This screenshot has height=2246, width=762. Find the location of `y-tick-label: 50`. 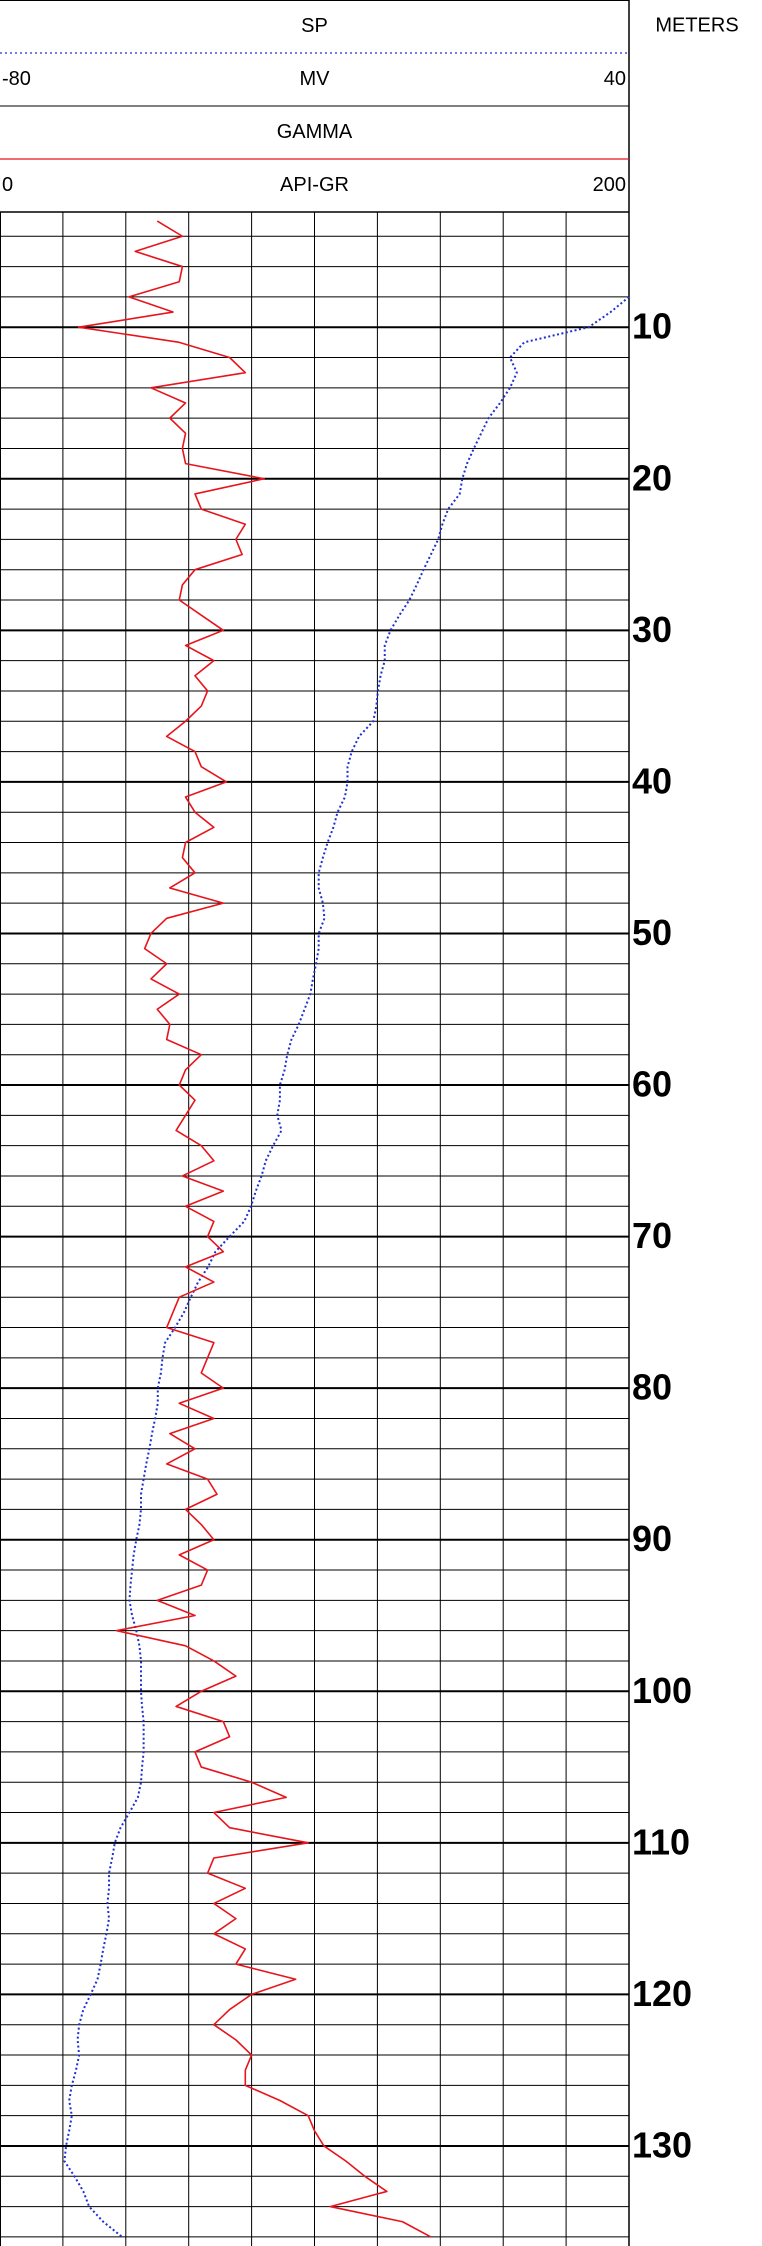

y-tick-label: 50 is located at coordinates (652, 932).